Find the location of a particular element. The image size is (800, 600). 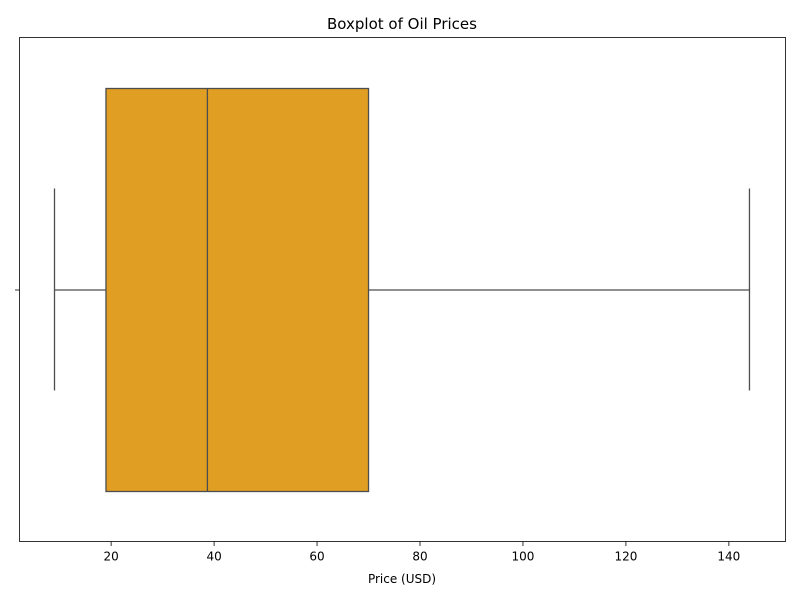

x-axis: 20 40 60 80 100 120 140 is located at coordinates (421, 552).